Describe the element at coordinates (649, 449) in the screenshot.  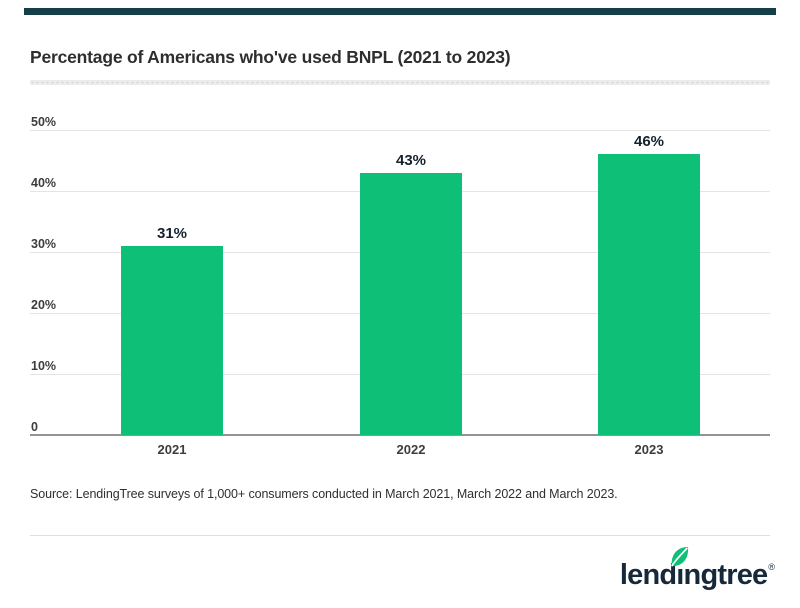
I see `x-tick-label-2023: 2023` at that location.